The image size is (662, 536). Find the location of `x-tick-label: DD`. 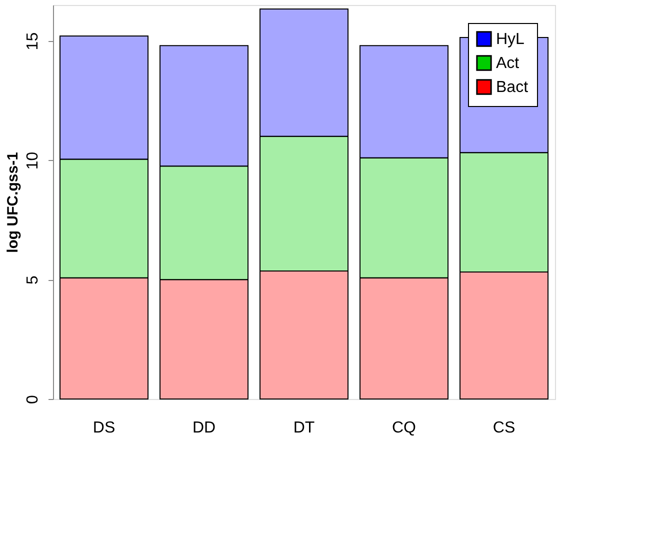

x-tick-label: DD is located at coordinates (204, 428).